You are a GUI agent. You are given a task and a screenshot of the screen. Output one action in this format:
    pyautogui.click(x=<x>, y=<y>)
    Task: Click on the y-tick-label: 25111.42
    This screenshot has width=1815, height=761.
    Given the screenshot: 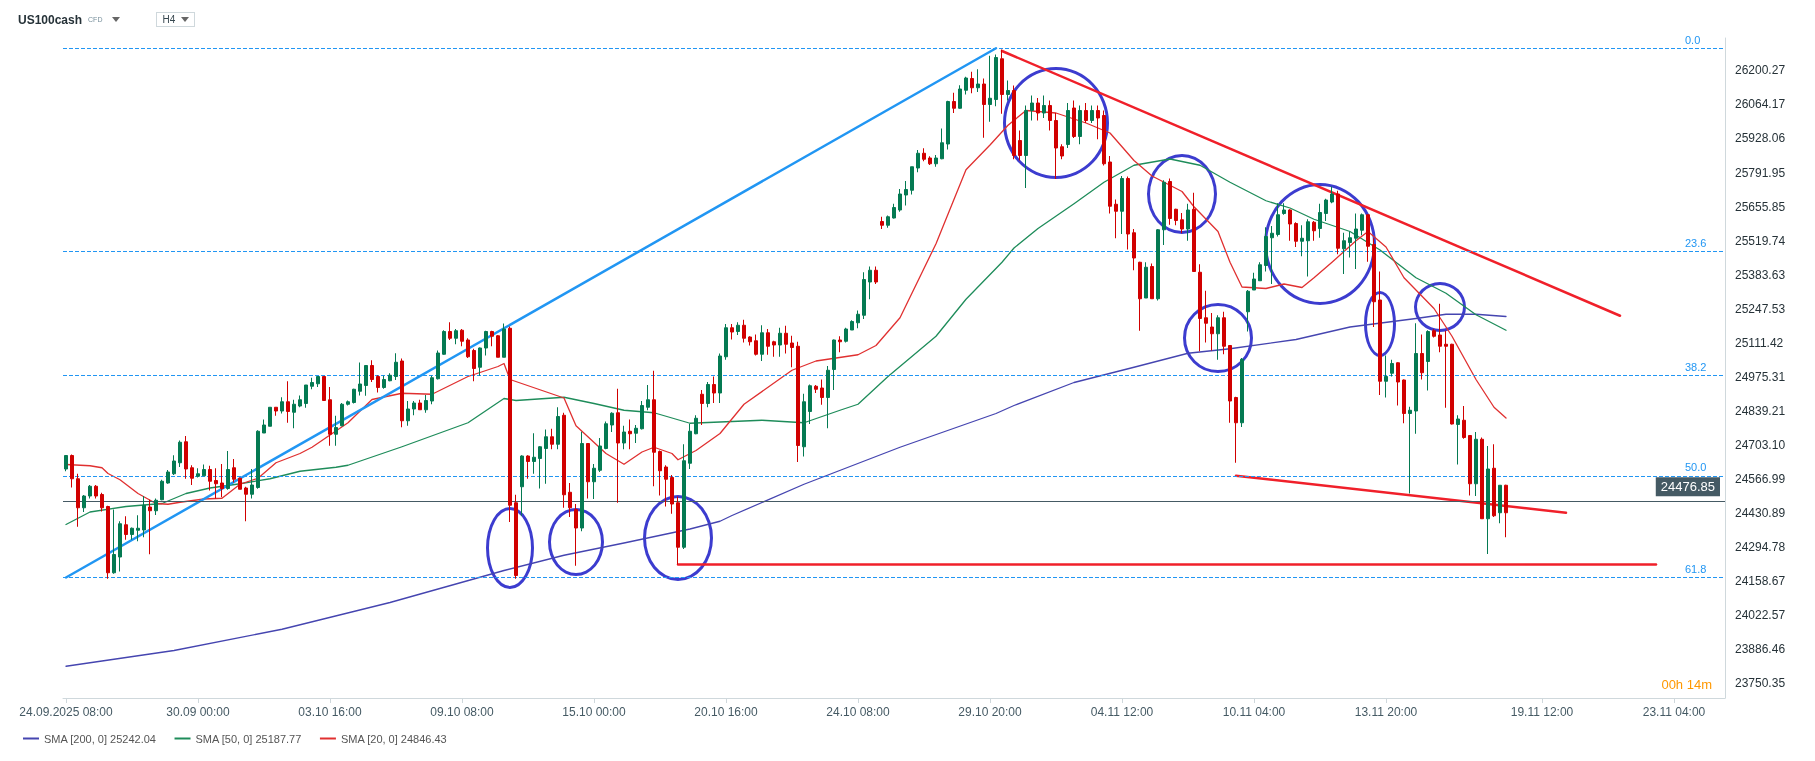 What is the action you would take?
    pyautogui.click(x=1759, y=342)
    